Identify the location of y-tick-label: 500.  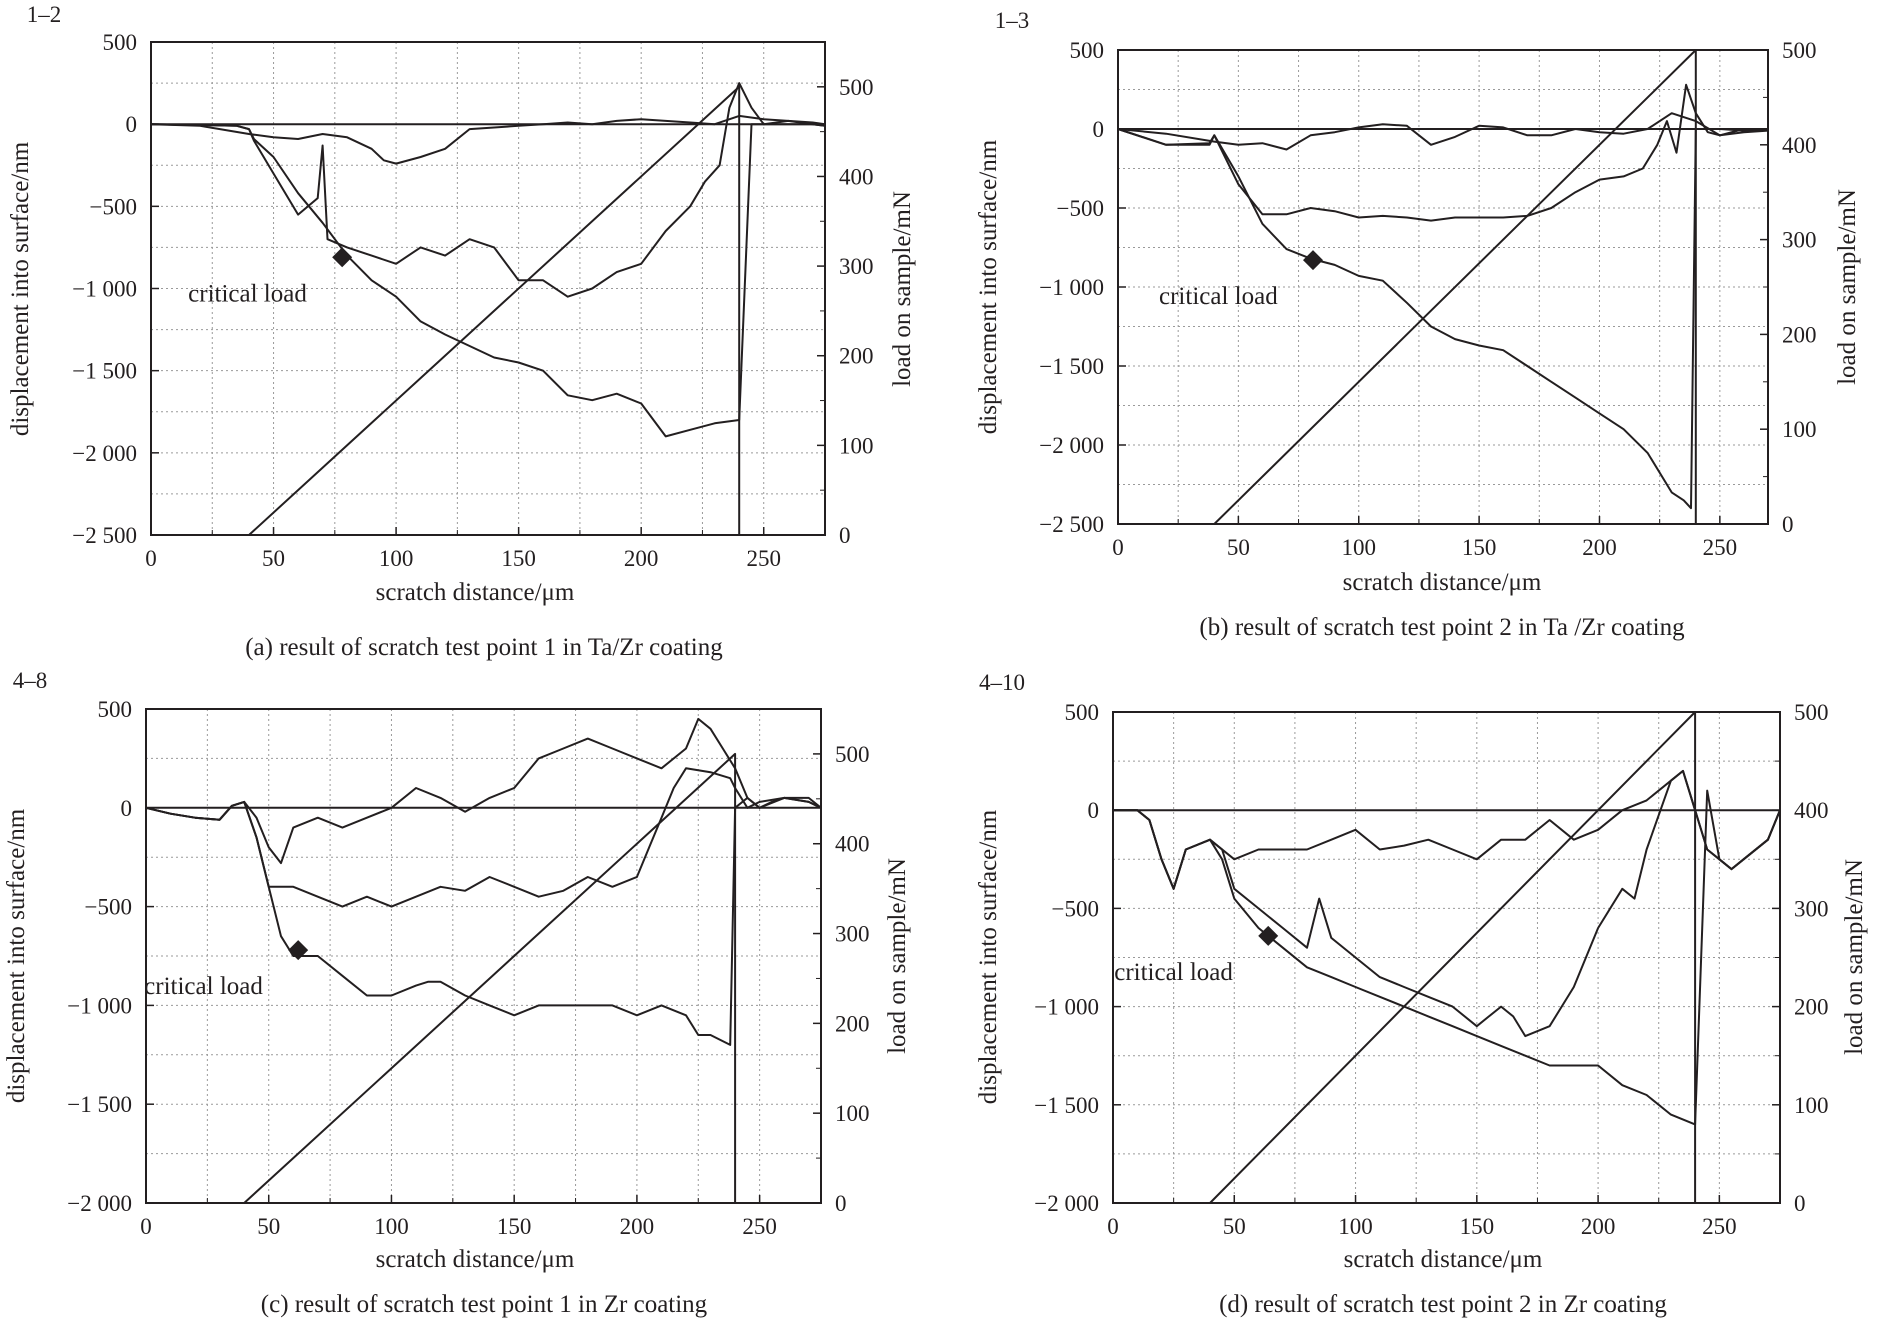
(115, 709).